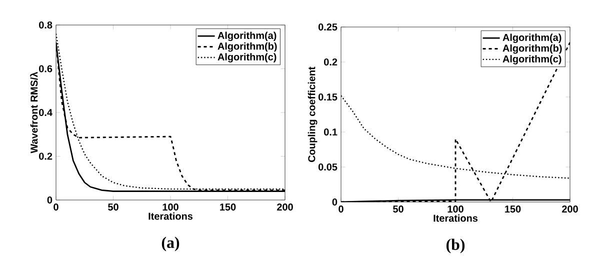 The width and height of the screenshot is (600, 264). Describe the element at coordinates (328, 97) in the screenshot. I see `y-tick-label: 0.15` at that location.